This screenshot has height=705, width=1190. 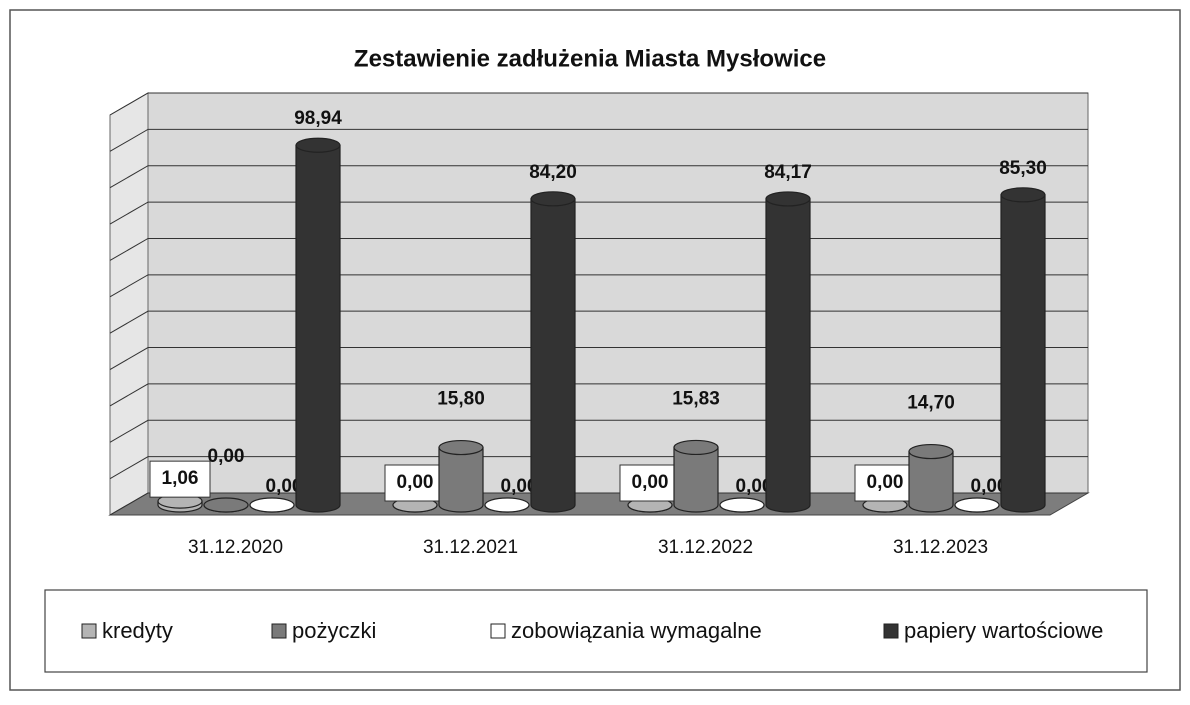 I want to click on legend-label: pożyczki, so click(x=334, y=630).